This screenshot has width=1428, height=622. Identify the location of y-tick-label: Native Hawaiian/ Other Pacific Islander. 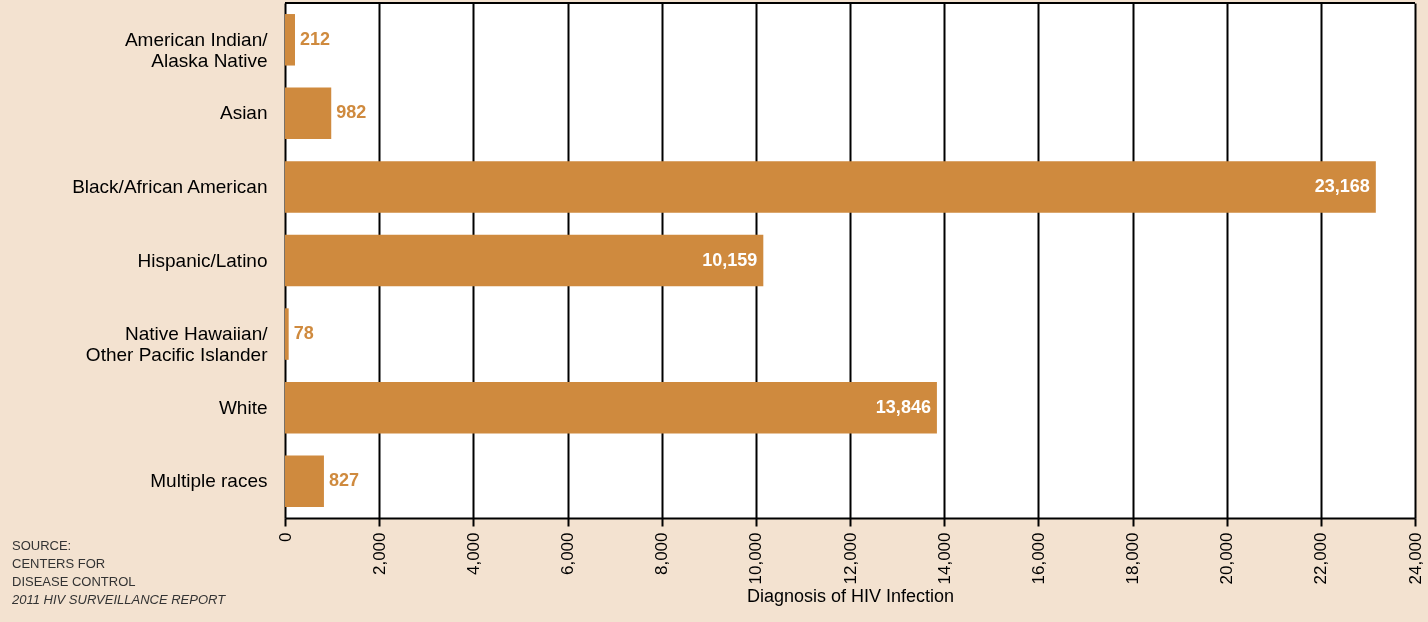
(177, 344).